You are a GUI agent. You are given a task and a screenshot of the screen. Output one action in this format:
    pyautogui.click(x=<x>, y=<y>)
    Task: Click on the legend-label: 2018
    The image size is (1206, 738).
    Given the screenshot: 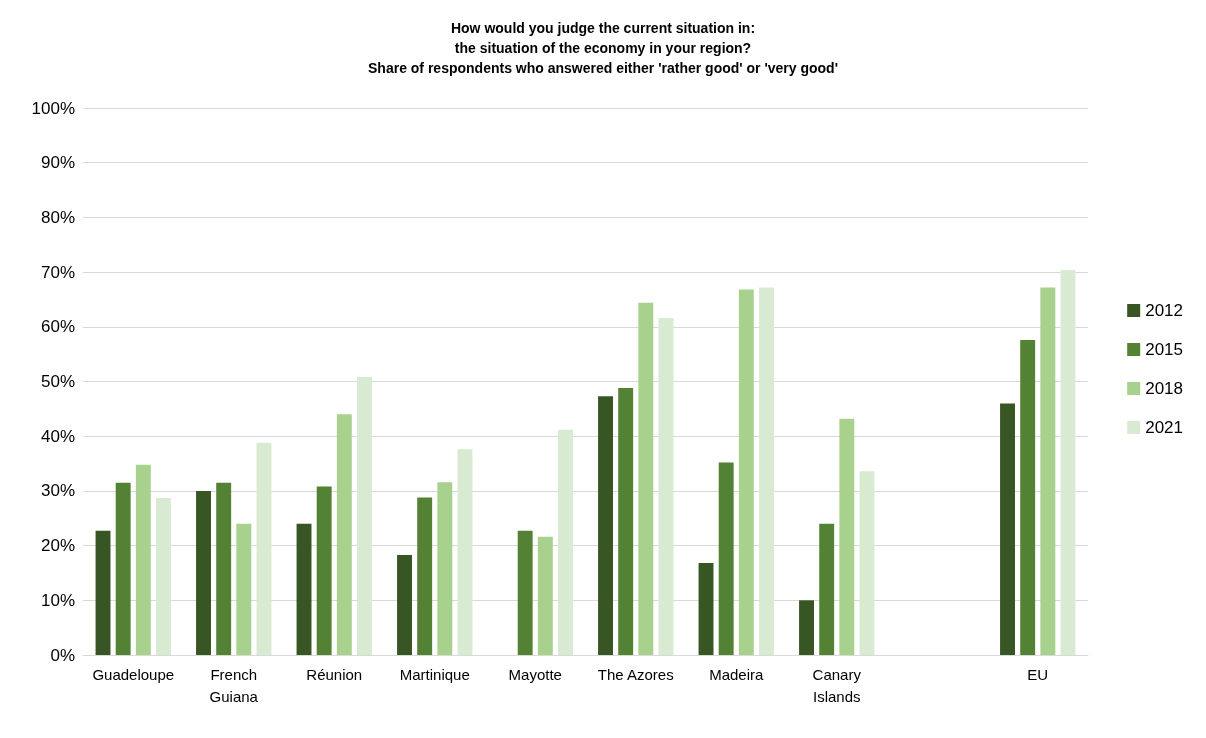 What is the action you would take?
    pyautogui.click(x=1164, y=388)
    